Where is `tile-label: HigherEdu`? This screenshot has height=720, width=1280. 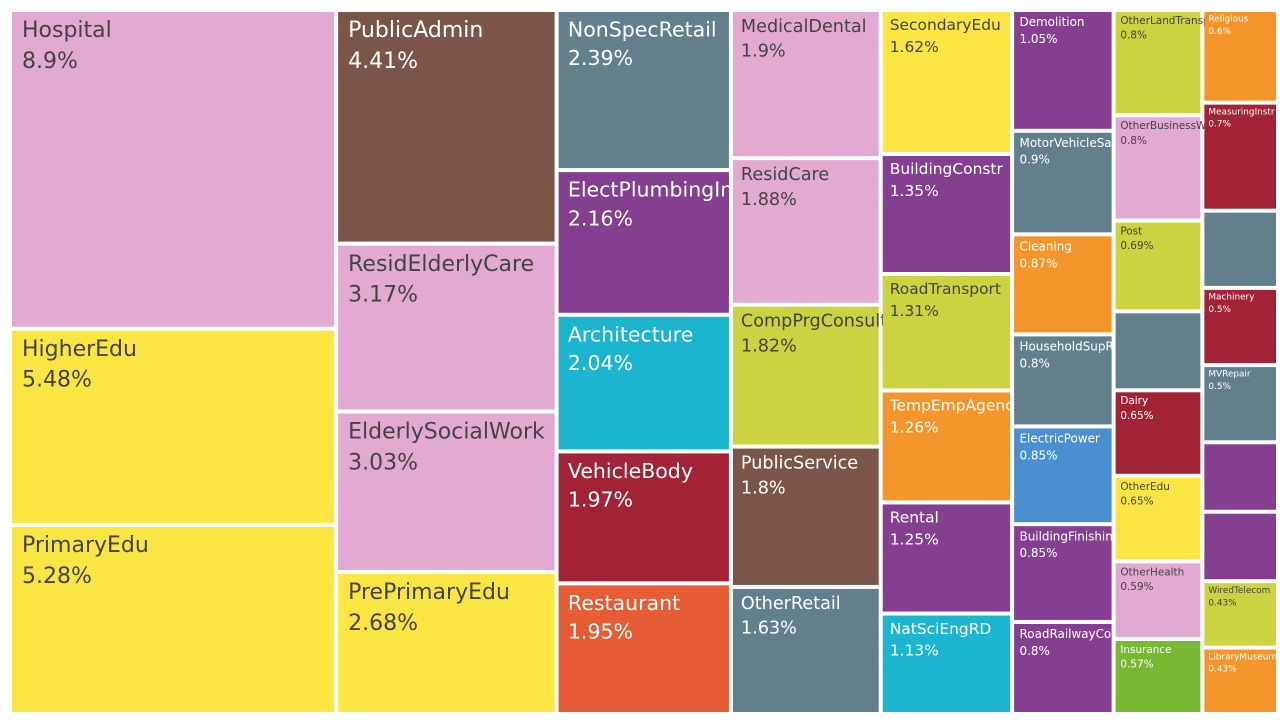
tile-label: HigherEdu is located at coordinates (79, 349).